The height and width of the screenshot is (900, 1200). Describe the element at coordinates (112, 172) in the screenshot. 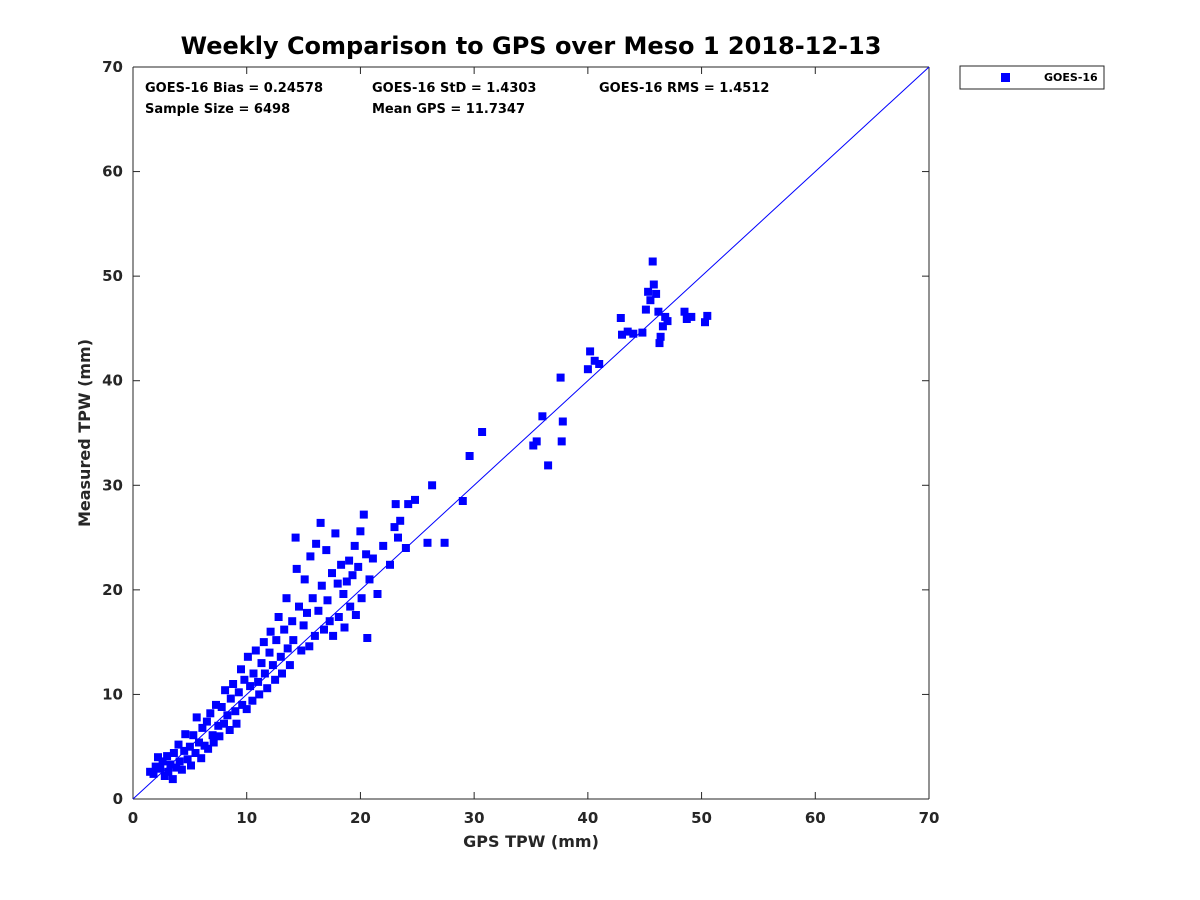

I see `y-tick-label: 60` at that location.